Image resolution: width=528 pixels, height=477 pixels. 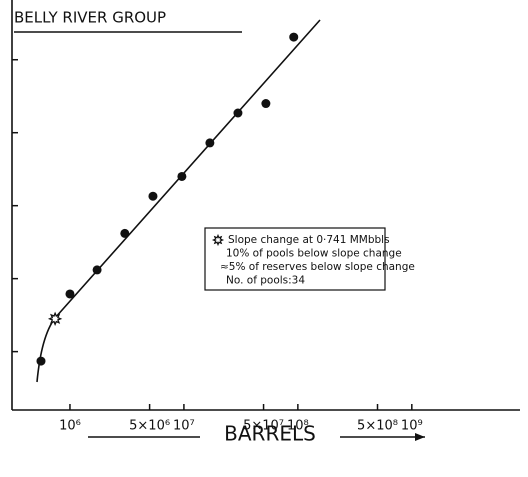 I want to click on x-tick-label: 5×10⁶, so click(x=149, y=426).